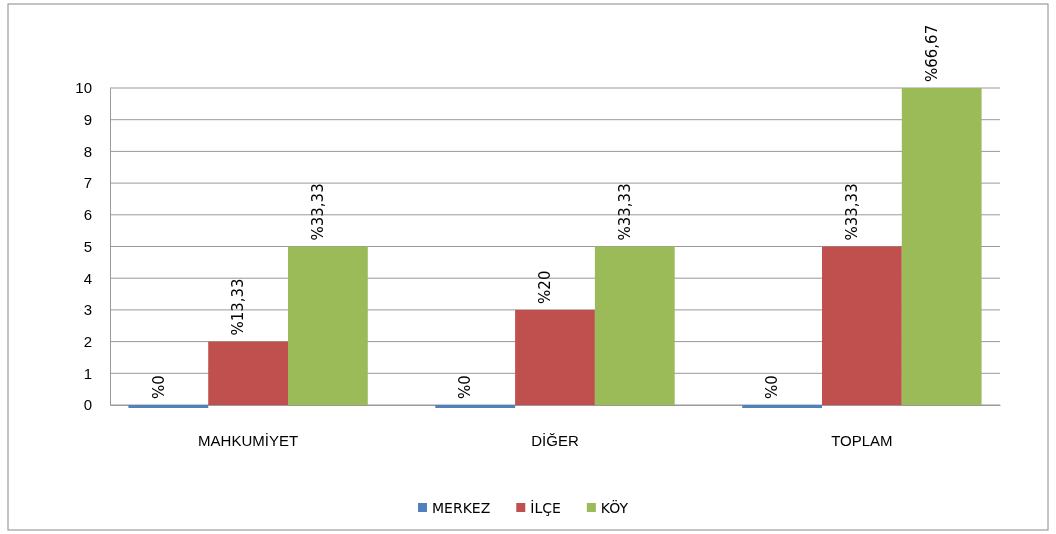 The image size is (1056, 534). I want to click on y-tick-label: 6, so click(87, 215).